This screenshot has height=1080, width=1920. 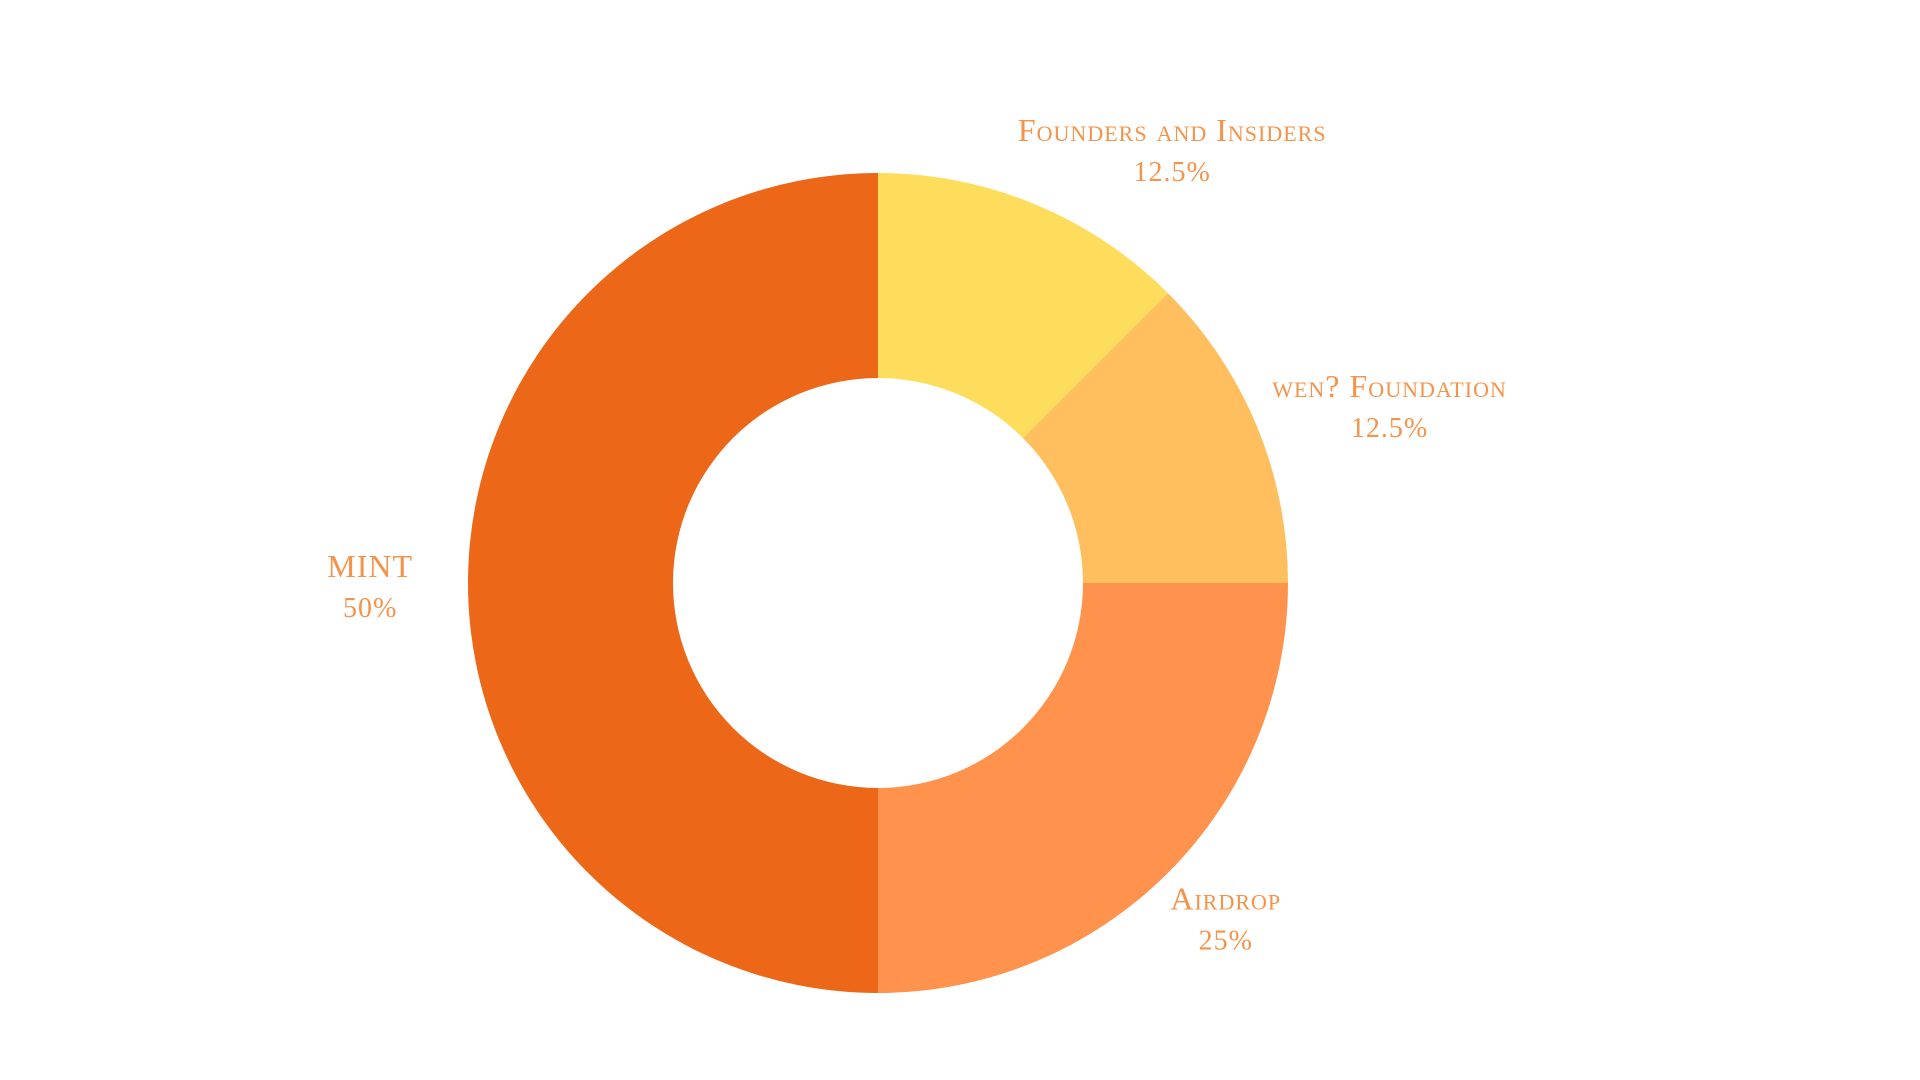 What do you see at coordinates (1225, 918) in the screenshot?
I see `label-airdrop: Airdrop 25%` at bounding box center [1225, 918].